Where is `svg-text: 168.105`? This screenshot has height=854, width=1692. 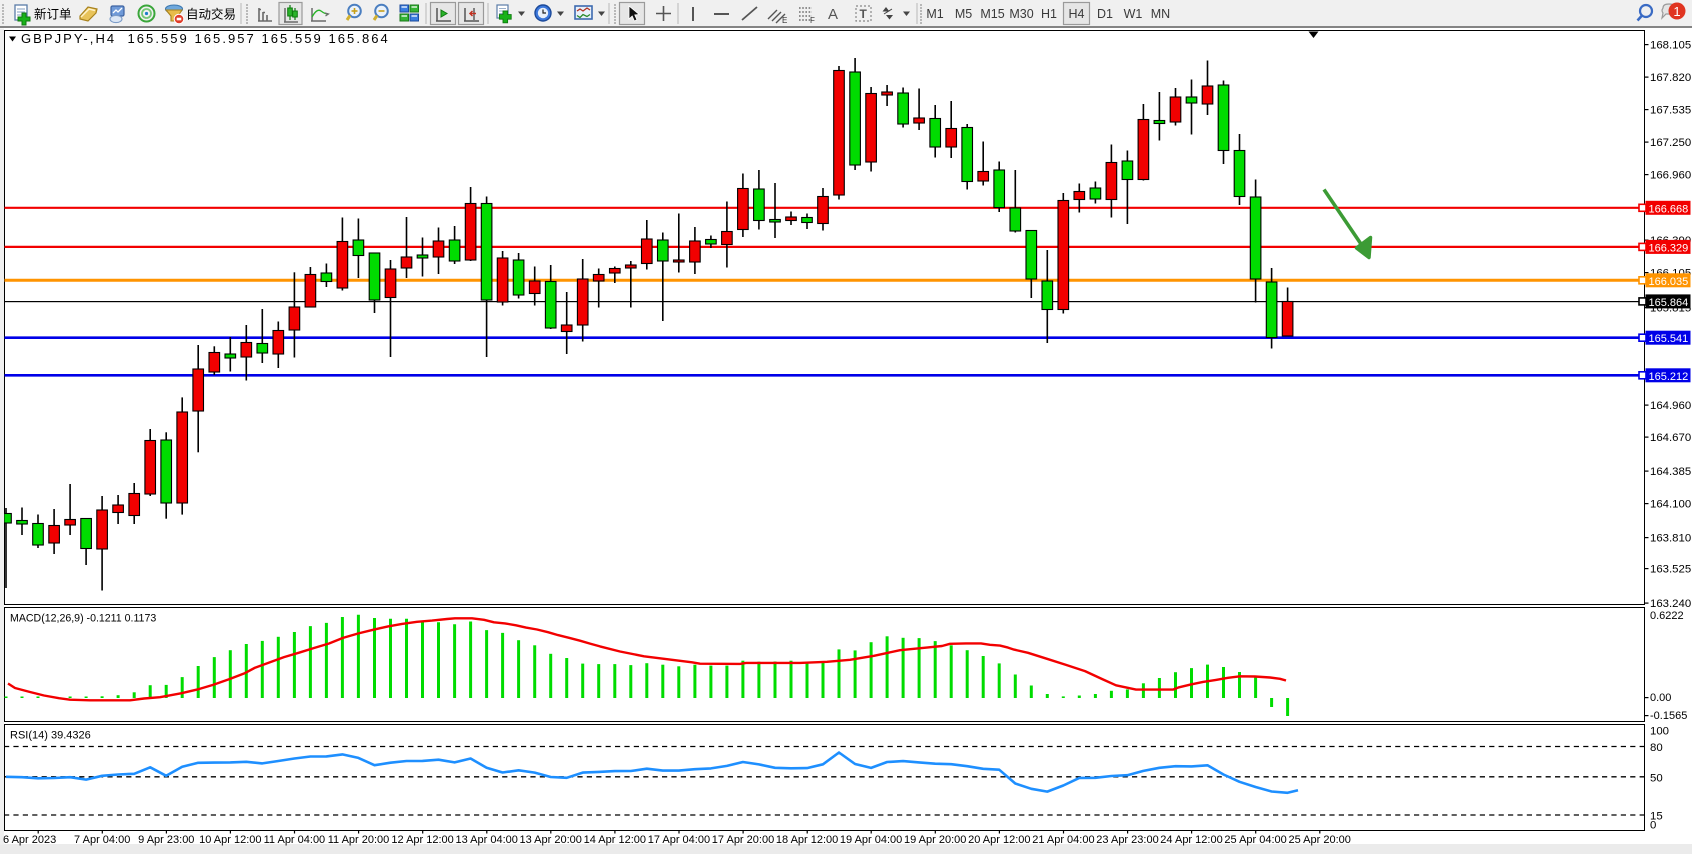 svg-text: 168.105 is located at coordinates (1670, 46).